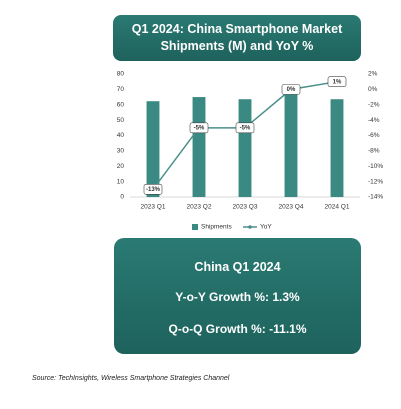 The width and height of the screenshot is (401, 409). What do you see at coordinates (375, 166) in the screenshot?
I see `y2-tick-label: -10%` at bounding box center [375, 166].